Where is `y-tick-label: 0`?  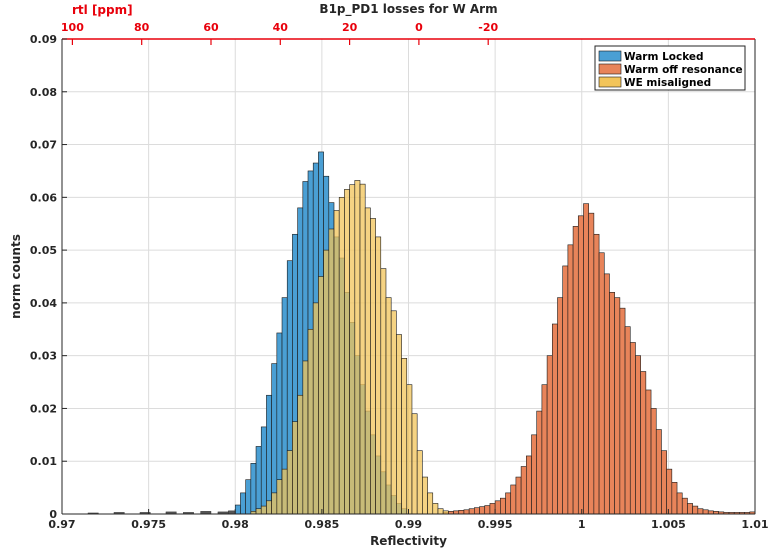
y-tick-label: 0 is located at coordinates (53, 514).